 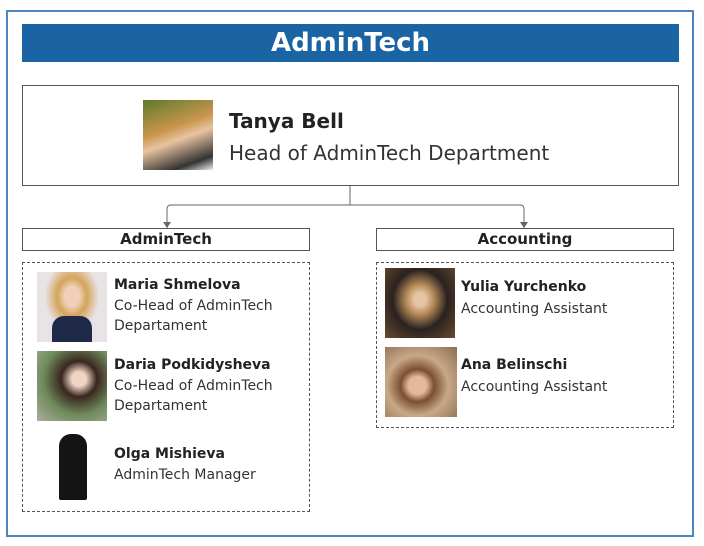 I want to click on member-role: AdminTech Manager, so click(x=185, y=475).